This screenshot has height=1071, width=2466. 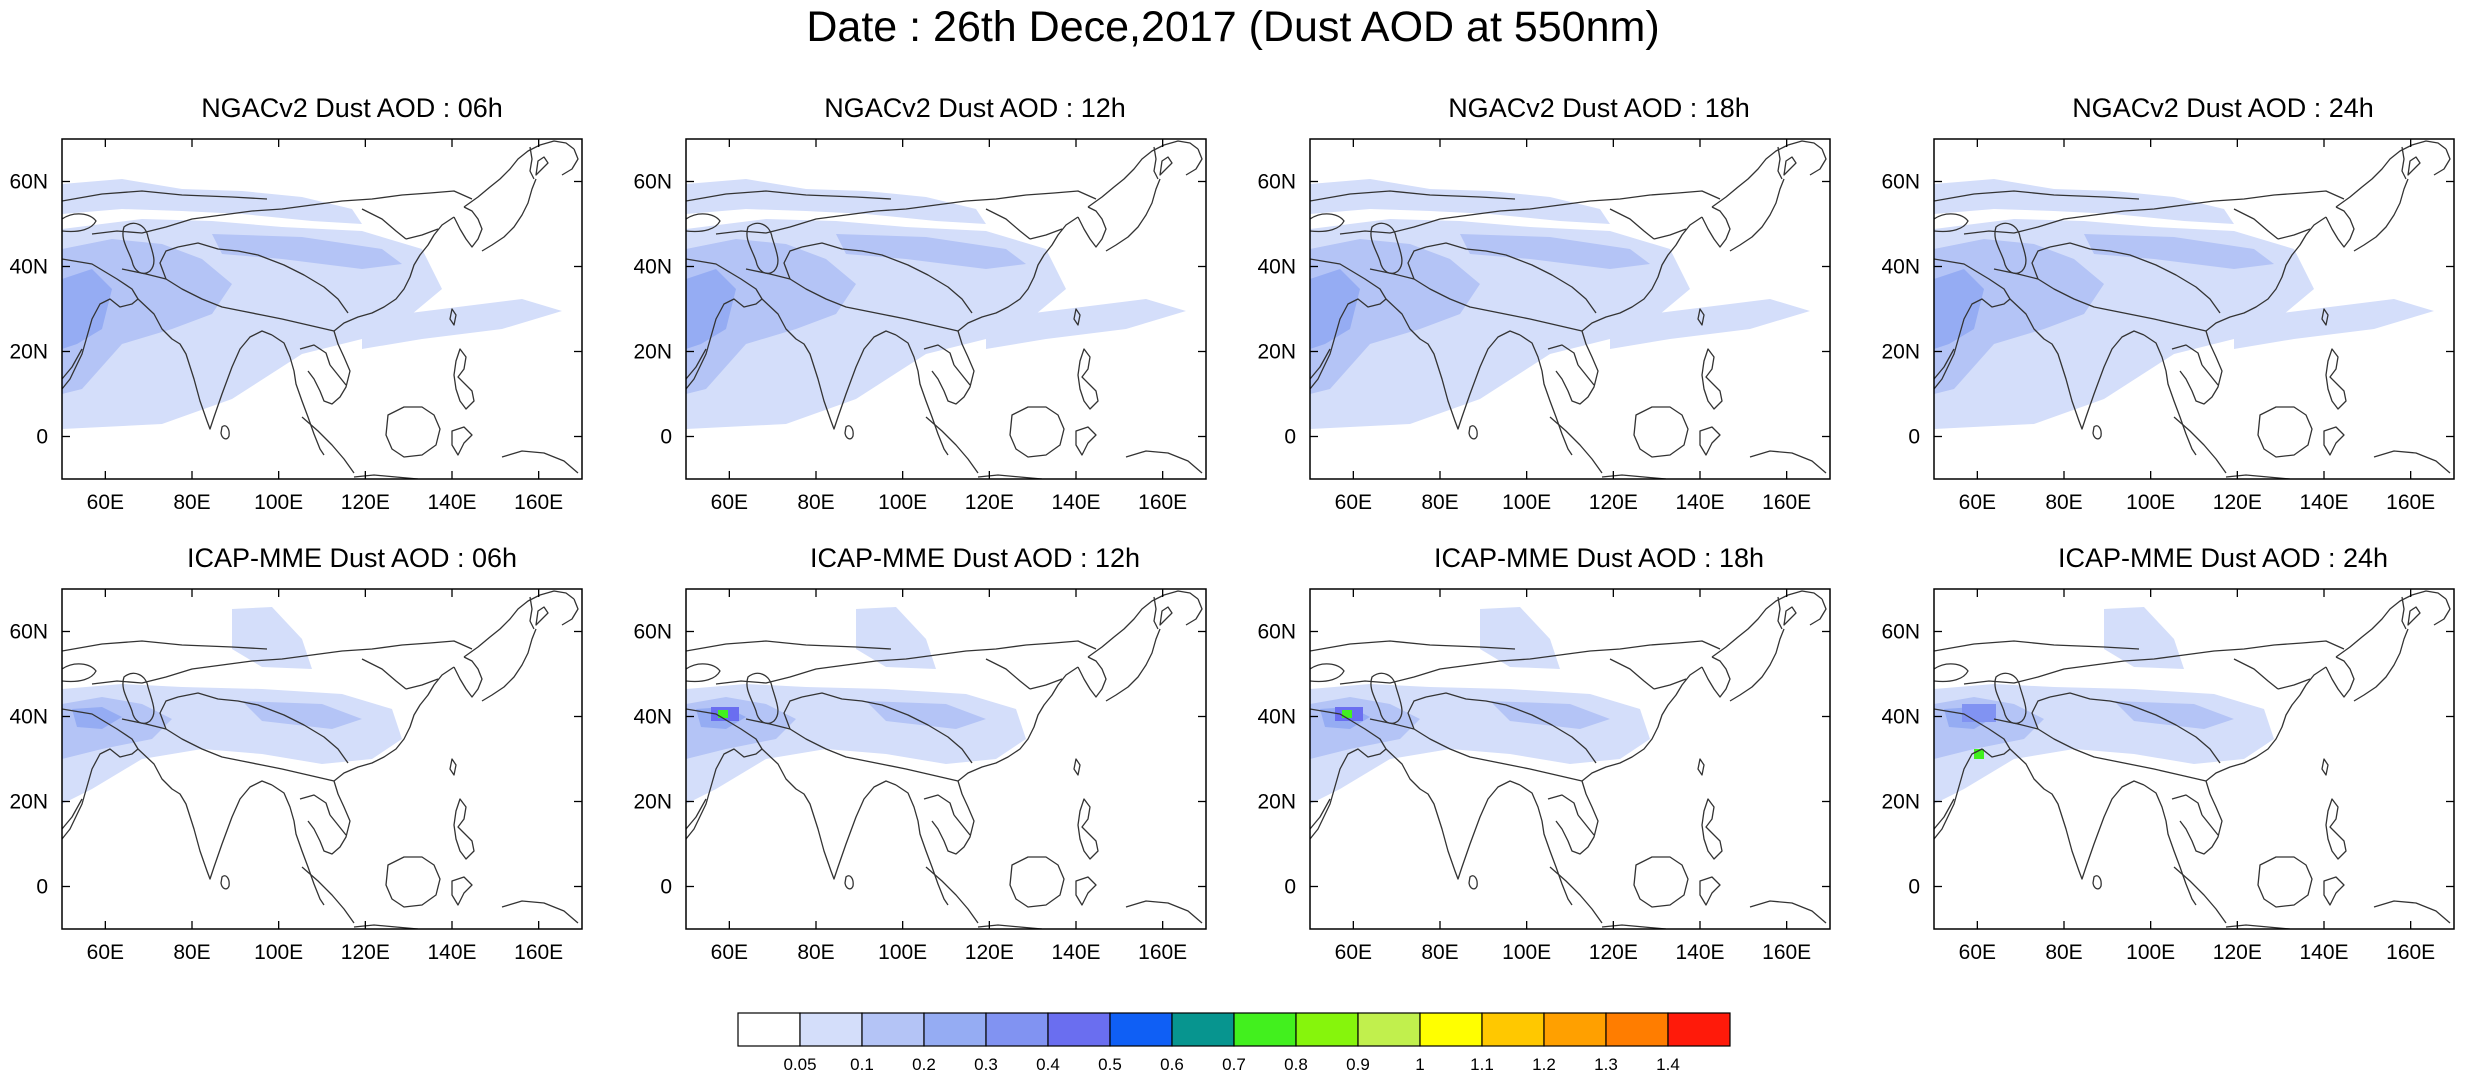 What do you see at coordinates (1599, 558) in the screenshot?
I see `panel-title-icap-18h: ICAP-MME Dust AOD : 18h` at bounding box center [1599, 558].